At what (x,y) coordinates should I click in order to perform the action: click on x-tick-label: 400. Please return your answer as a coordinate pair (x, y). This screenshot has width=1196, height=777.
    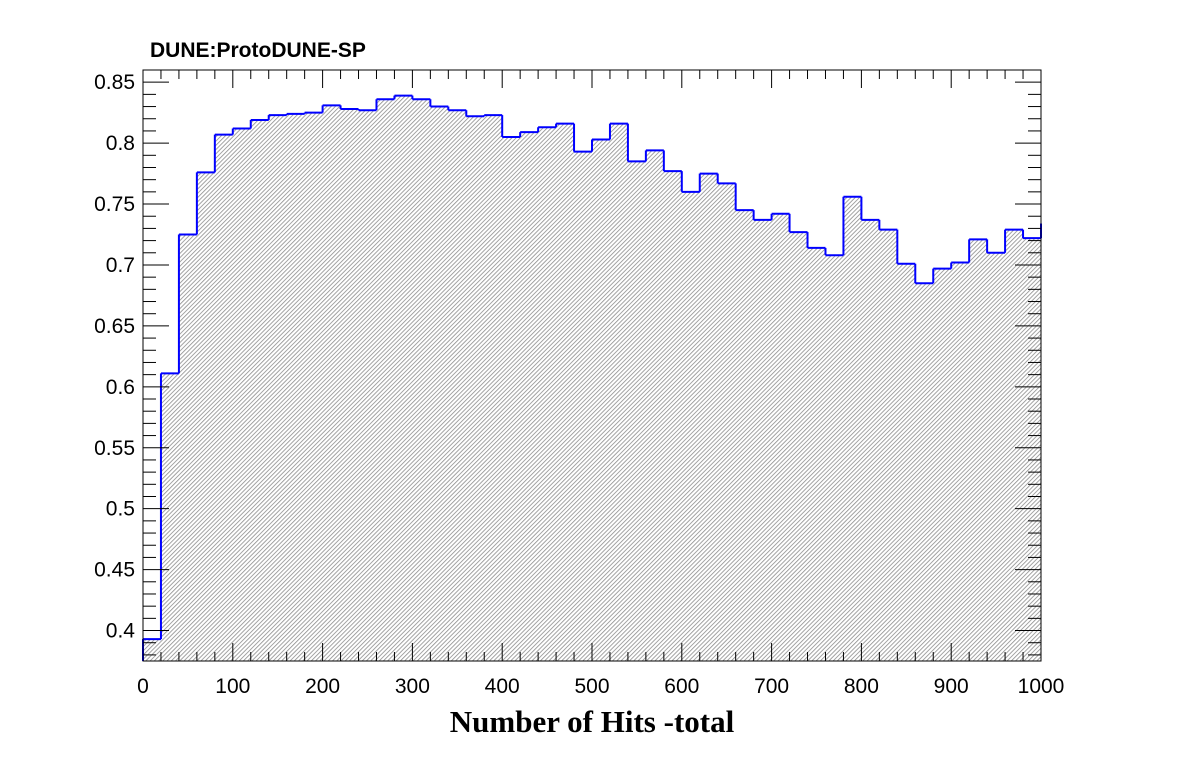
    Looking at the image, I should click on (502, 686).